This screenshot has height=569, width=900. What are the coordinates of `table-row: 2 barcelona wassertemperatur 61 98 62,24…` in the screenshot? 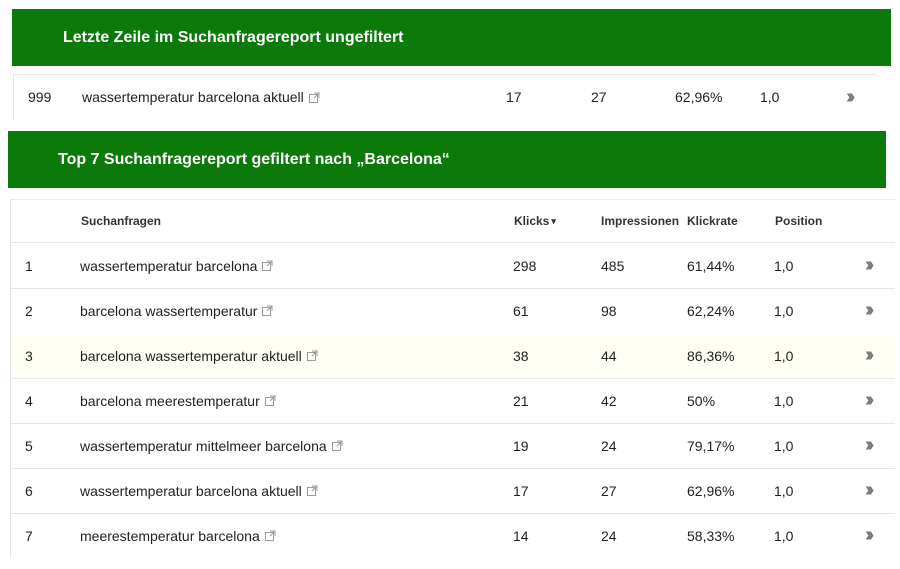 It's located at (453, 311).